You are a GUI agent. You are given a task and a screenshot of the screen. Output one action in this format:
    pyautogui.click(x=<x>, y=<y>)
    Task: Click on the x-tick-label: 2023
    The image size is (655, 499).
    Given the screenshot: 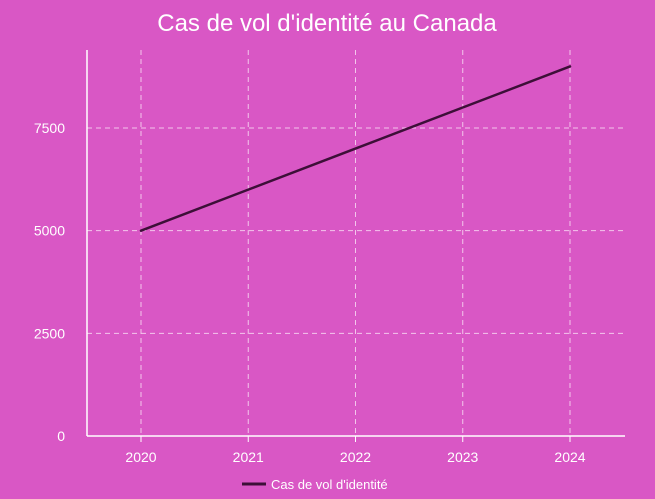 What is the action you would take?
    pyautogui.click(x=462, y=457)
    